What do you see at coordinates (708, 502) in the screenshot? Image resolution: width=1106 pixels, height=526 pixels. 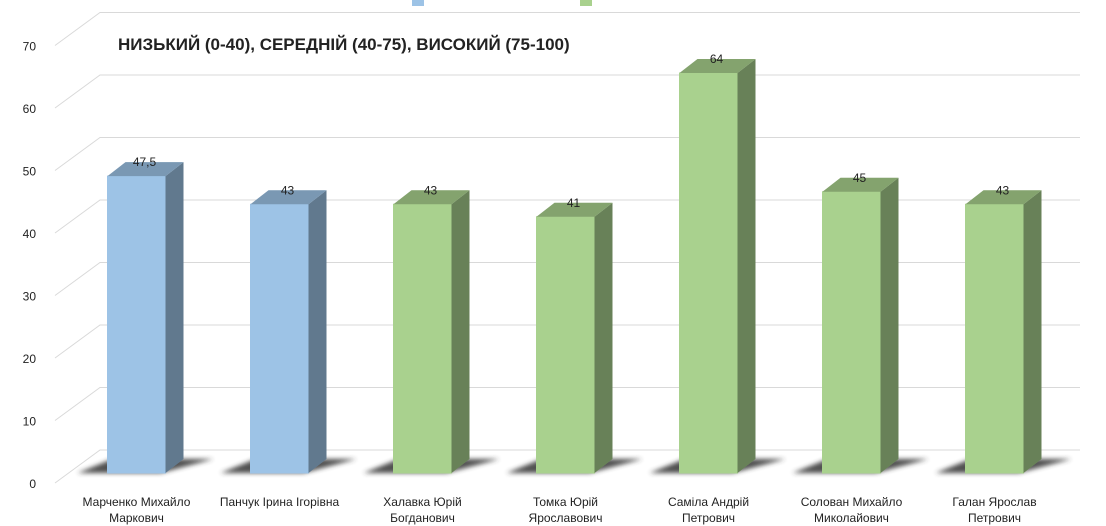 I see `x-tick-label: Саміла Андрій` at bounding box center [708, 502].